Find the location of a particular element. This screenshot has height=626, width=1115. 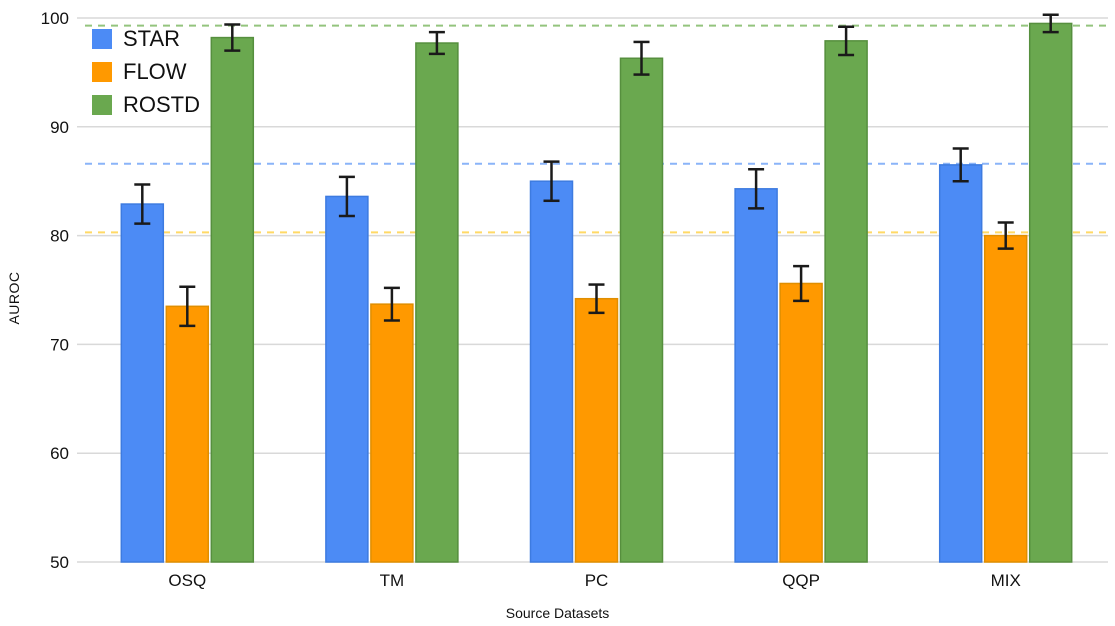

bar-star-tm is located at coordinates (347, 379).